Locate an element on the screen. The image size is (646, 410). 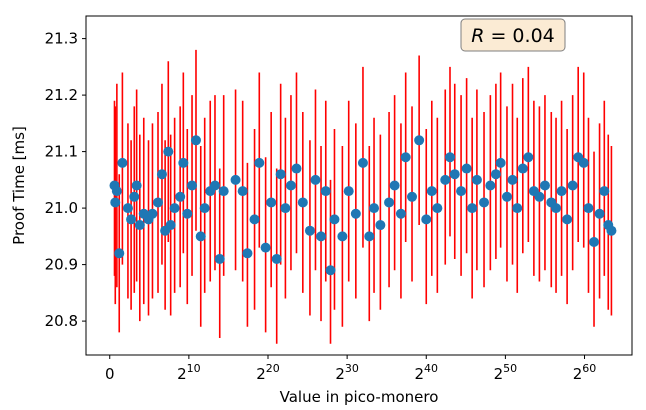
x-axis-label: Value in pico-monero is located at coordinates (359, 397).